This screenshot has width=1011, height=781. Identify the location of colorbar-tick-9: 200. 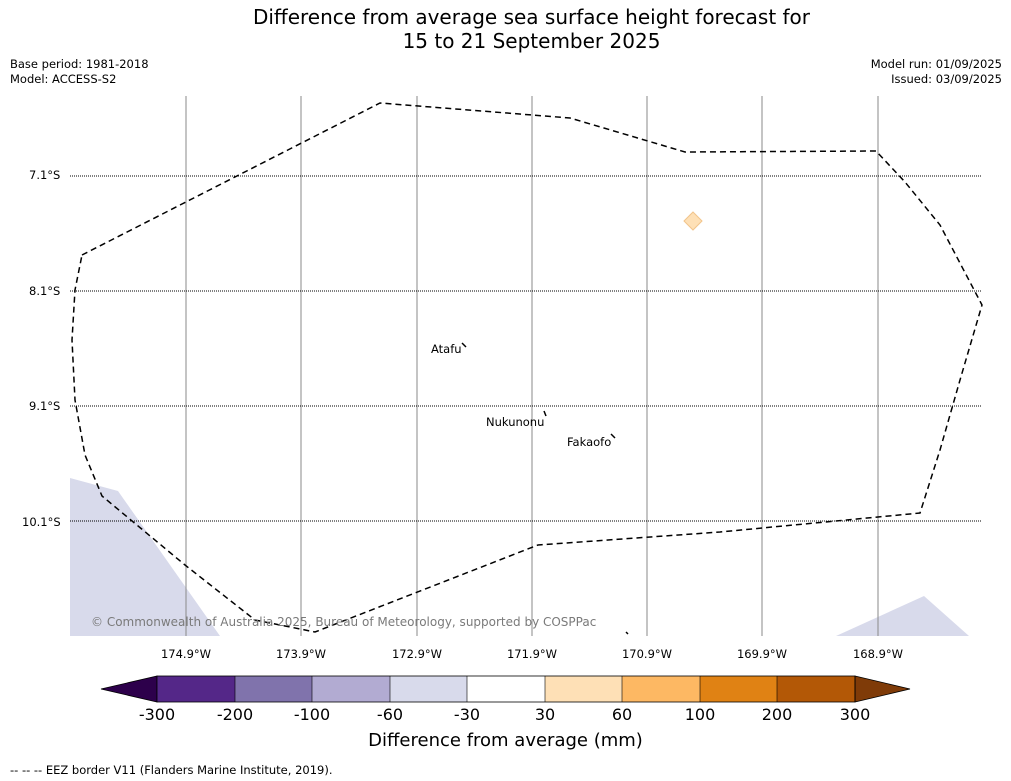
(777, 714).